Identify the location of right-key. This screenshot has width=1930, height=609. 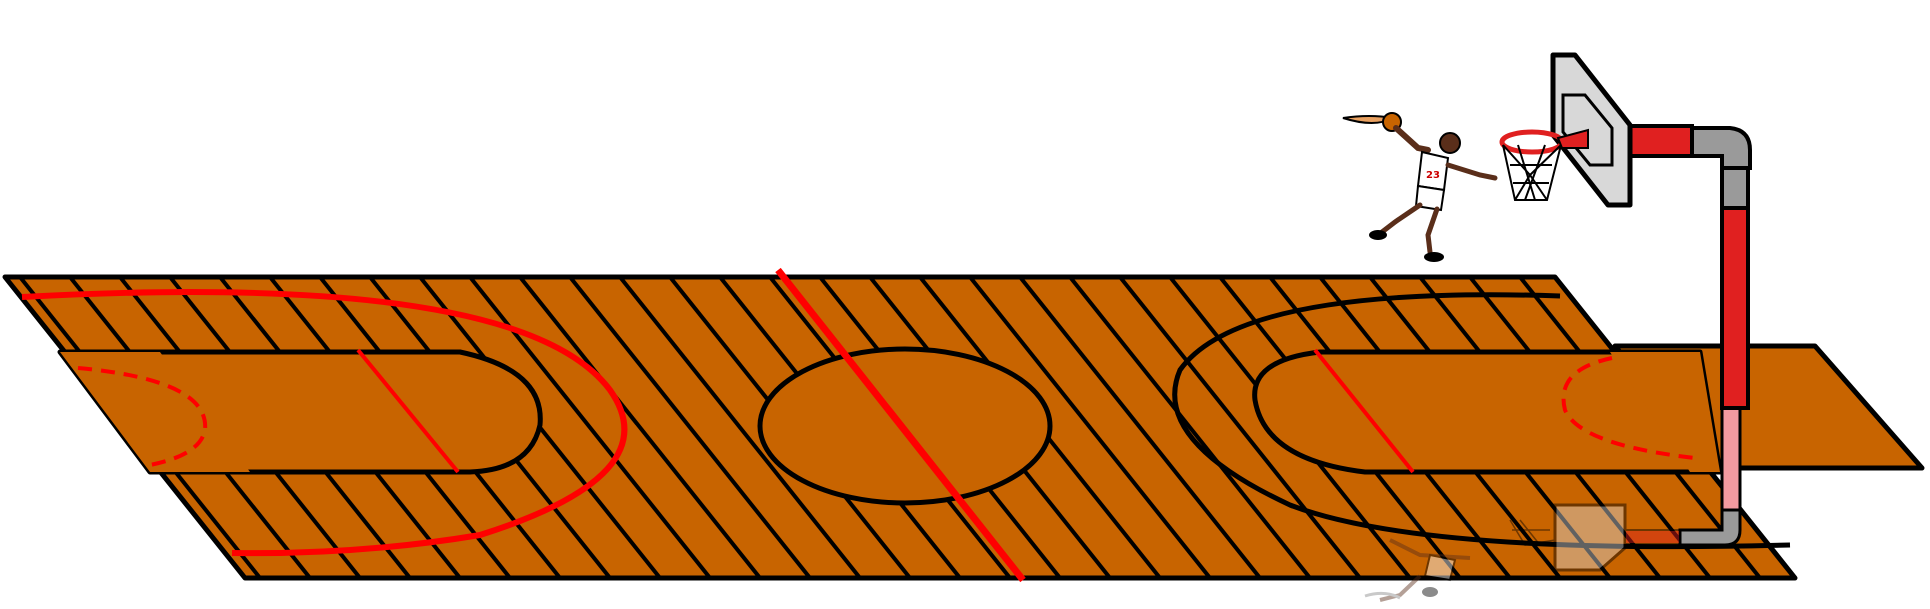
(1487, 412).